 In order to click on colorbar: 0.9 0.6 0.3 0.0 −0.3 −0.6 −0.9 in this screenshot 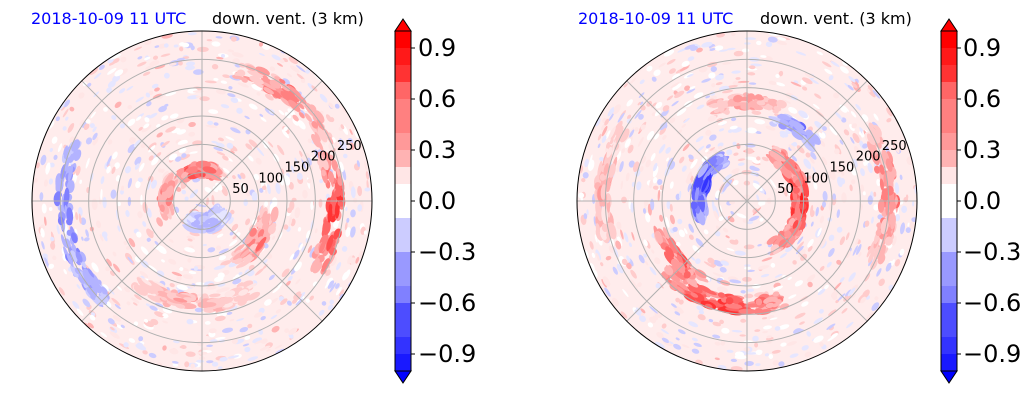, I will do `click(435, 201)`.